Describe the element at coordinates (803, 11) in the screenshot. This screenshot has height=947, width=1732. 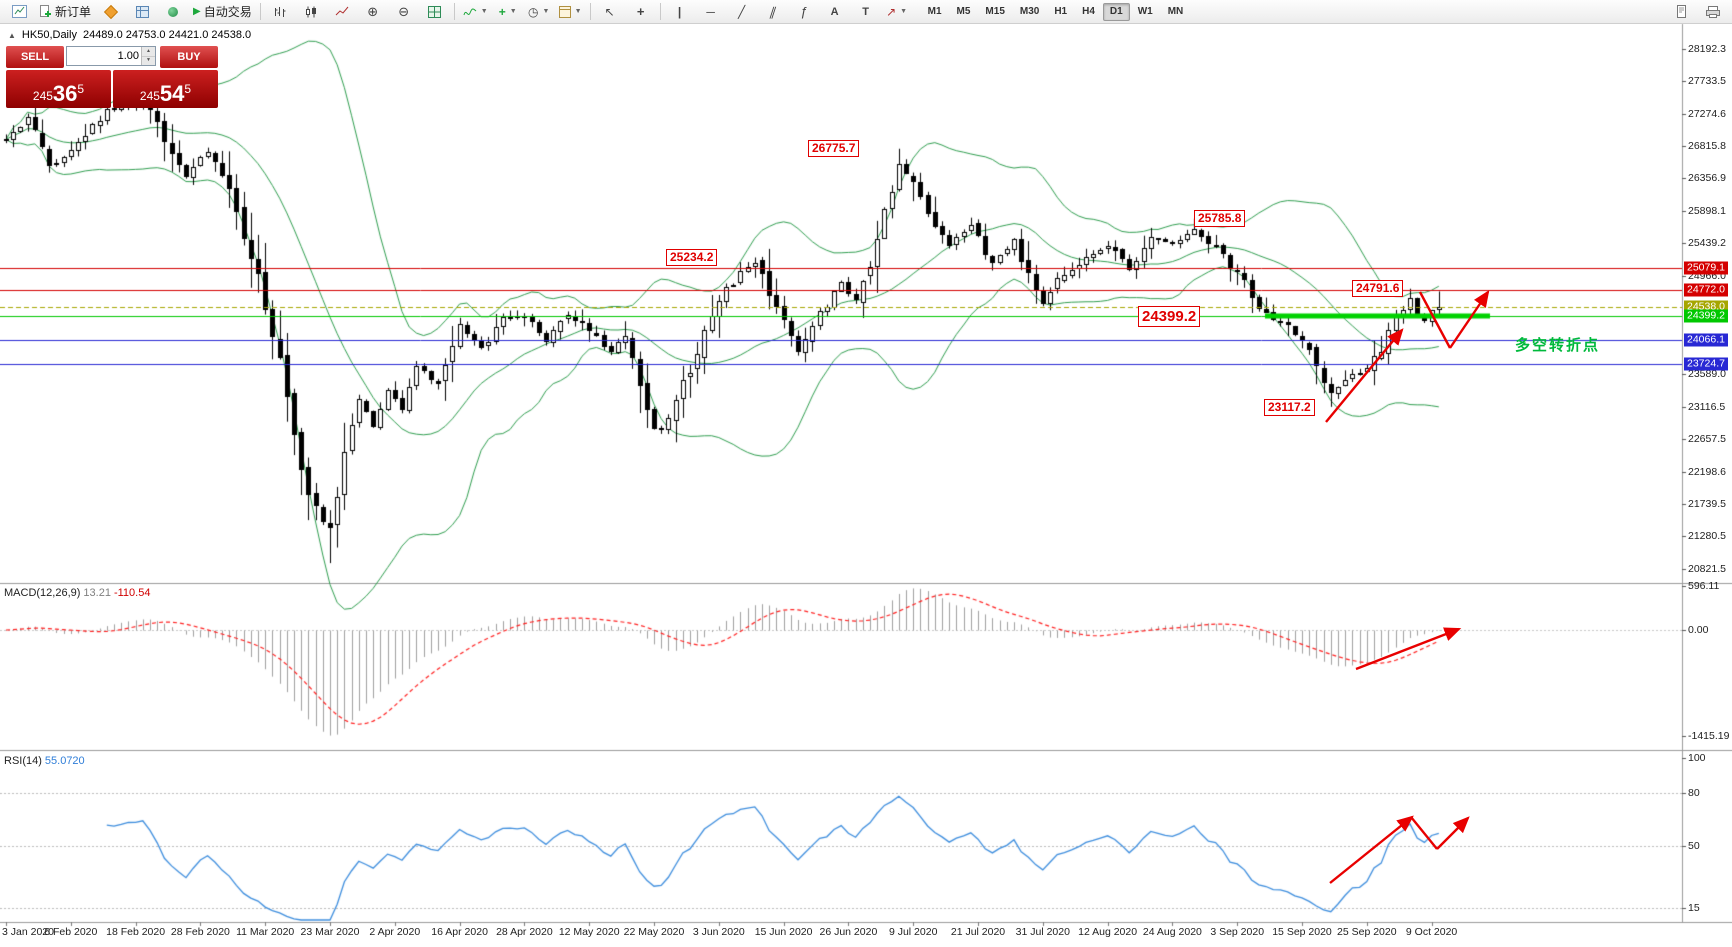
I see `fibonacci-button: ƒ` at that location.